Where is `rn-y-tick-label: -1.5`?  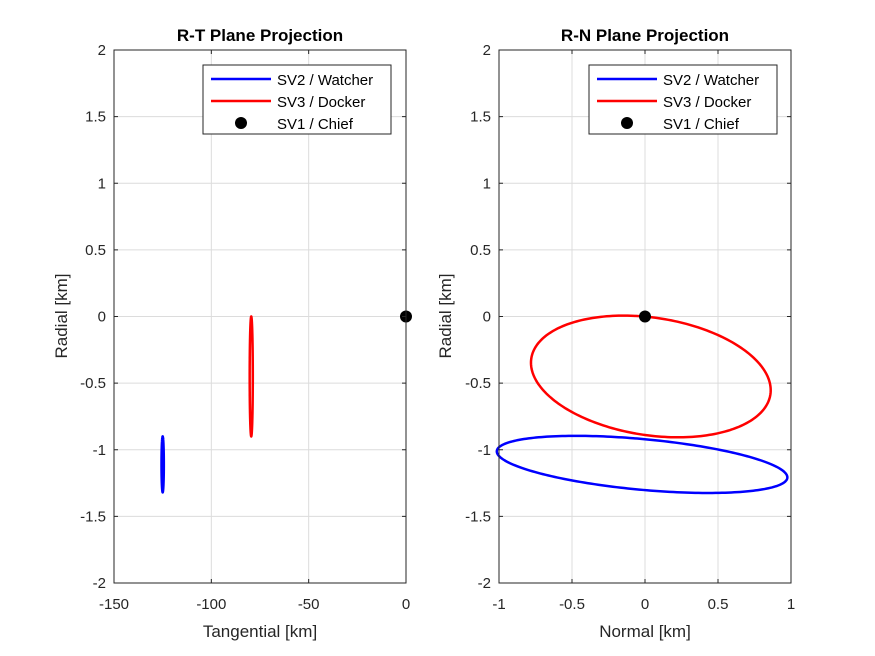 rn-y-tick-label: -1.5 is located at coordinates (478, 516).